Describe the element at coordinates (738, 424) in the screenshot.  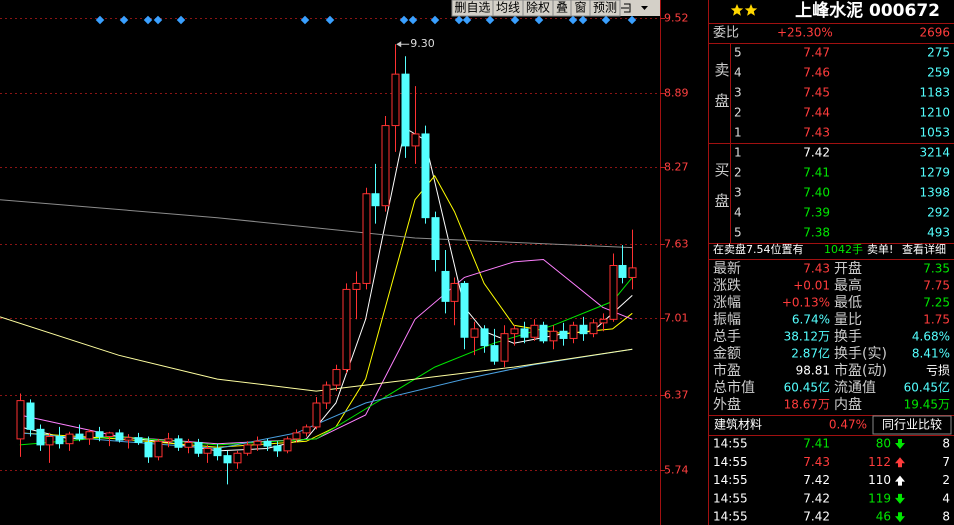
I see `industry-name: 建筑材料` at that location.